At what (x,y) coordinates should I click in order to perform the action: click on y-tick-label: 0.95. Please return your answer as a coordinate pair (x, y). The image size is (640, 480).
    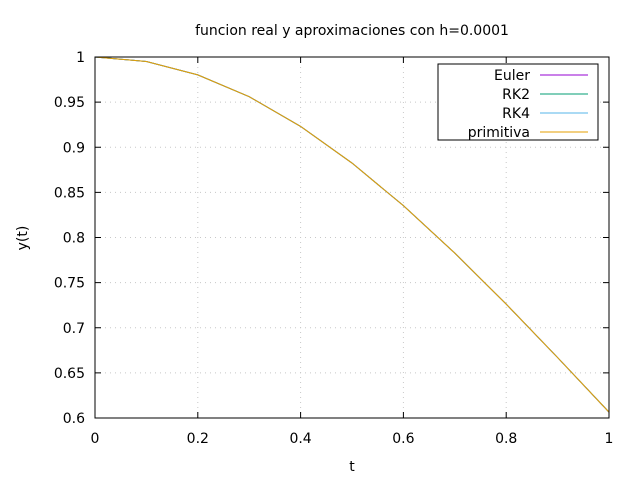
    Looking at the image, I should click on (69, 103).